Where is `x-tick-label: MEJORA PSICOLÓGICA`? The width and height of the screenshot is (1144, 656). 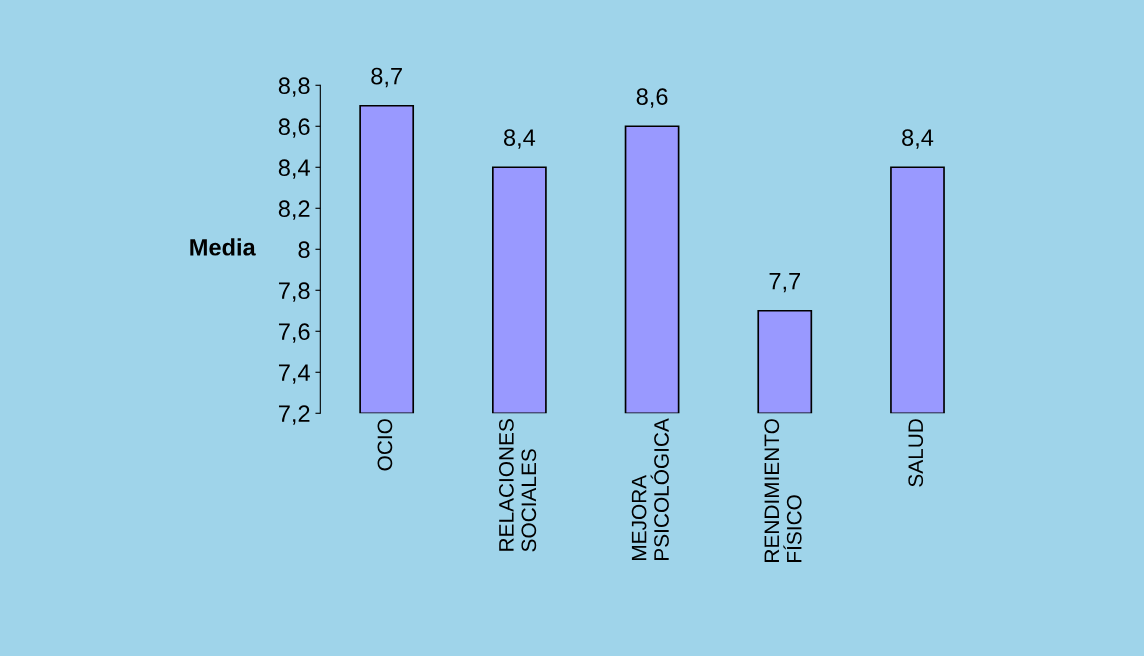
x-tick-label: MEJORA PSICOLÓGICA is located at coordinates (650, 489).